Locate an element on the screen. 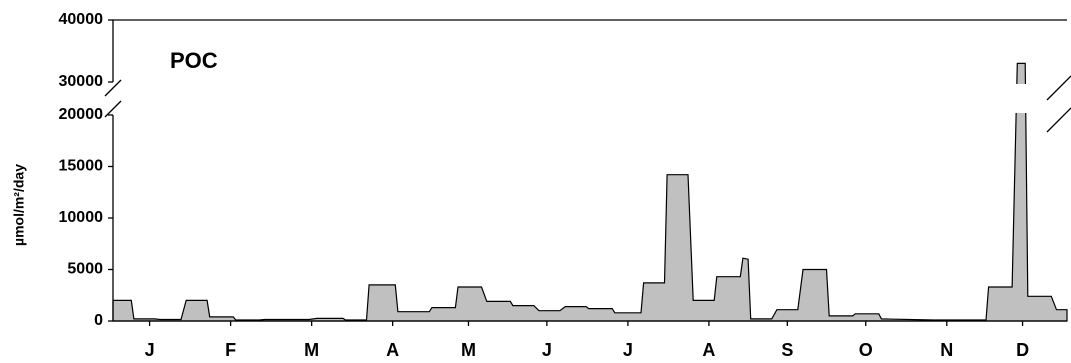 The width and height of the screenshot is (1071, 363). y-tick-label: 10000 is located at coordinates (81, 217).